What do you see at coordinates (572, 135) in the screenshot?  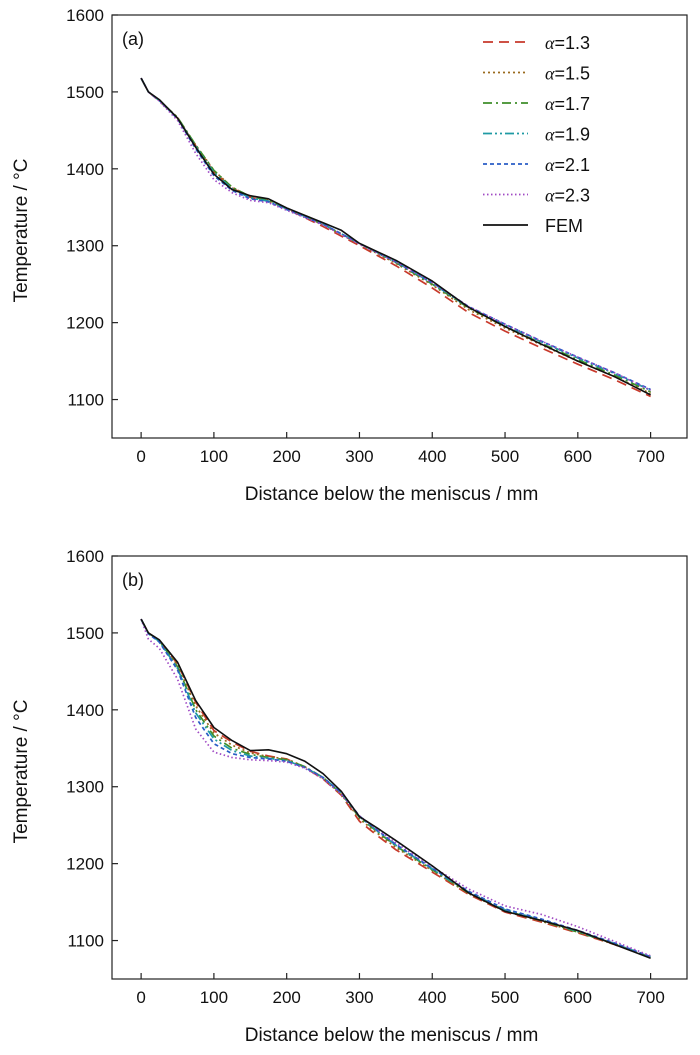 I see `alpha-value: =1.9` at bounding box center [572, 135].